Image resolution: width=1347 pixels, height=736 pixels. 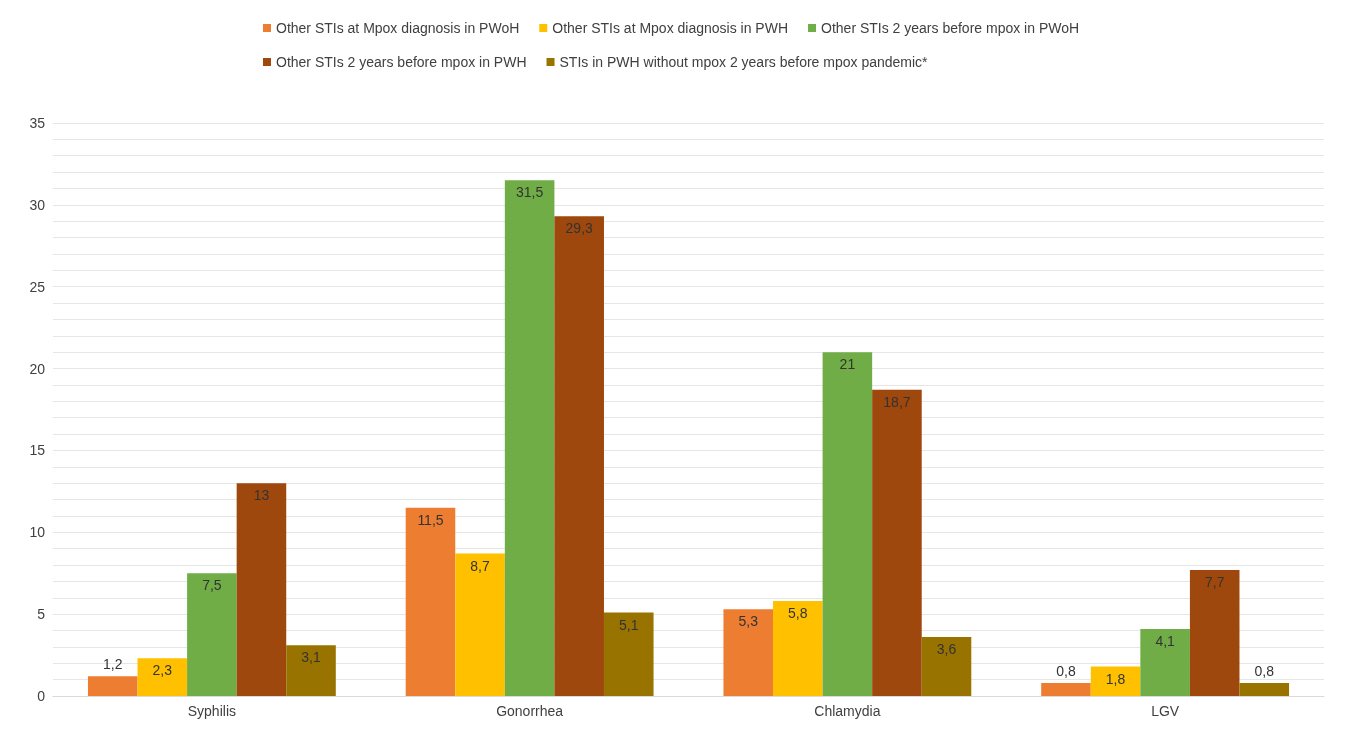 I want to click on legend-label: Other STIs at Mpox diagnosis in PWoH, so click(x=398, y=28).